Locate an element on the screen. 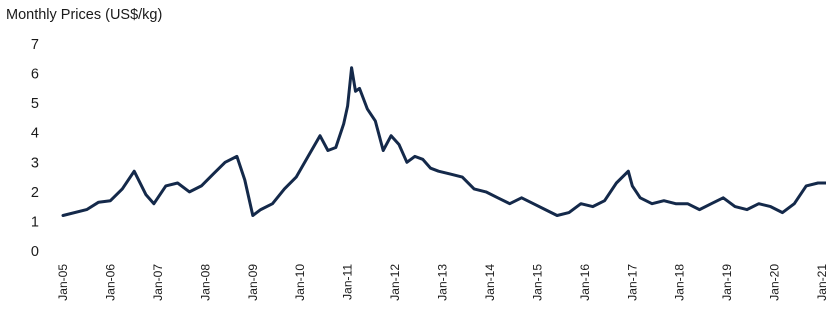  y-tick-label: 5 is located at coordinates (35, 104).